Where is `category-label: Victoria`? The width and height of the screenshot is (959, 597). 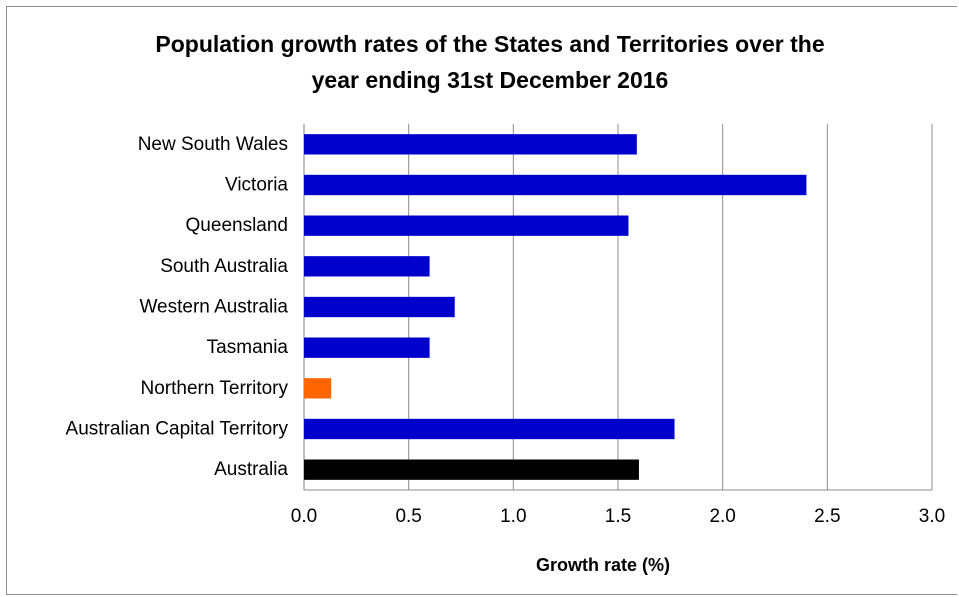 category-label: Victoria is located at coordinates (256, 185).